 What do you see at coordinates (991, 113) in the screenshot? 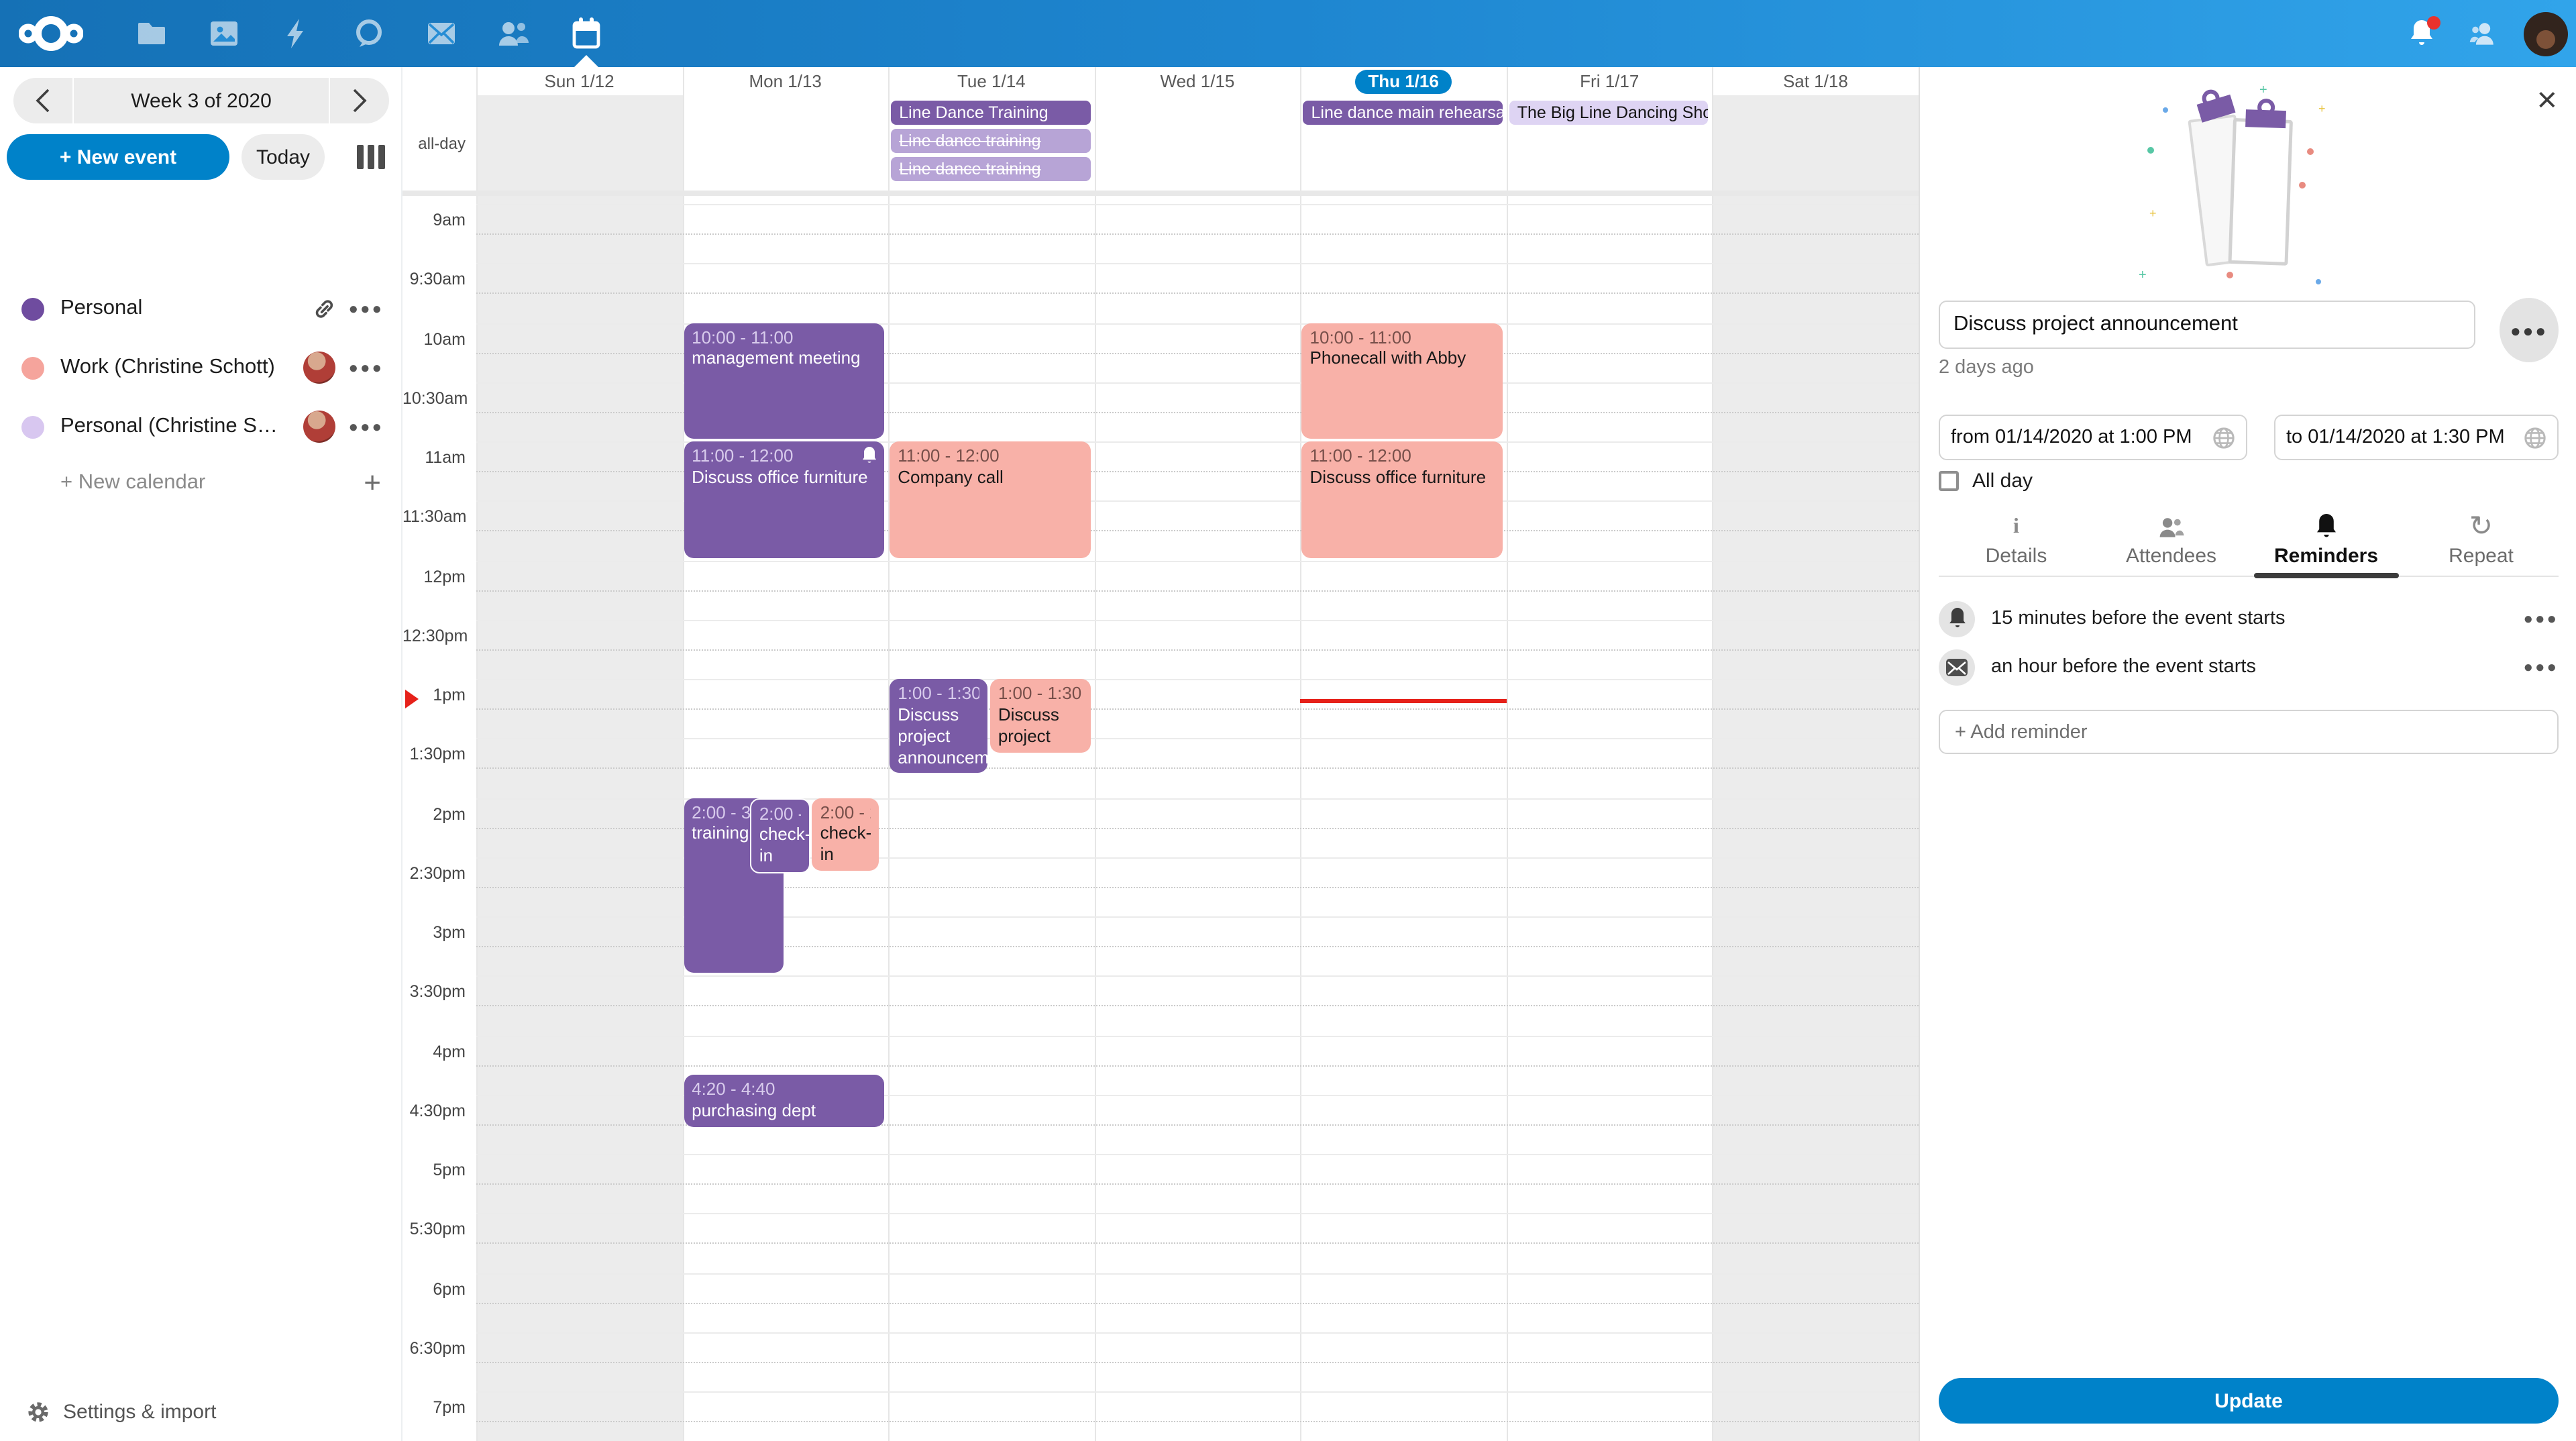
I see `allday-event: Line Dance Training` at bounding box center [991, 113].